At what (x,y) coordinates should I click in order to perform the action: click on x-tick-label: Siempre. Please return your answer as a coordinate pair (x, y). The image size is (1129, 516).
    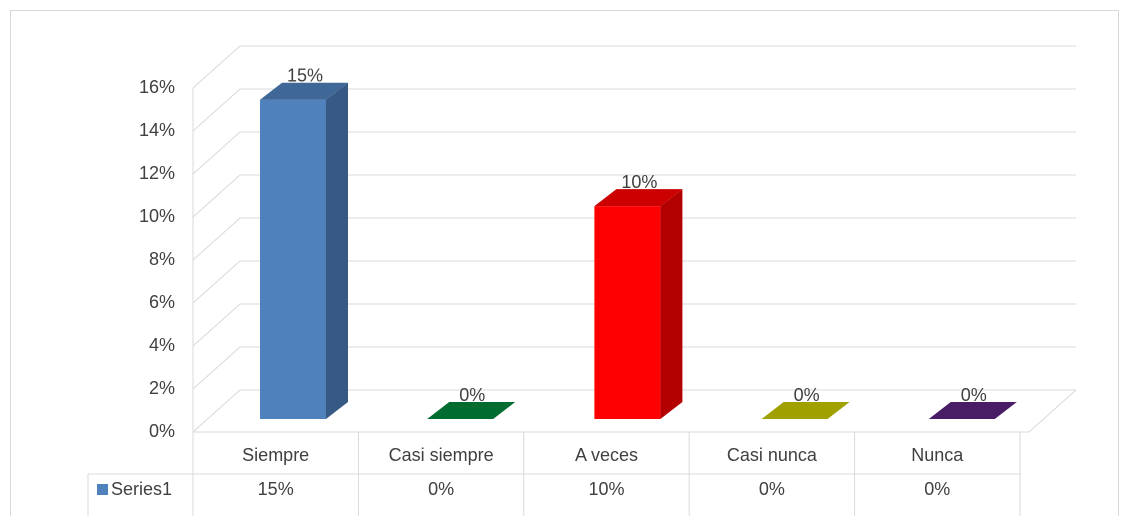
    Looking at the image, I should click on (275, 455).